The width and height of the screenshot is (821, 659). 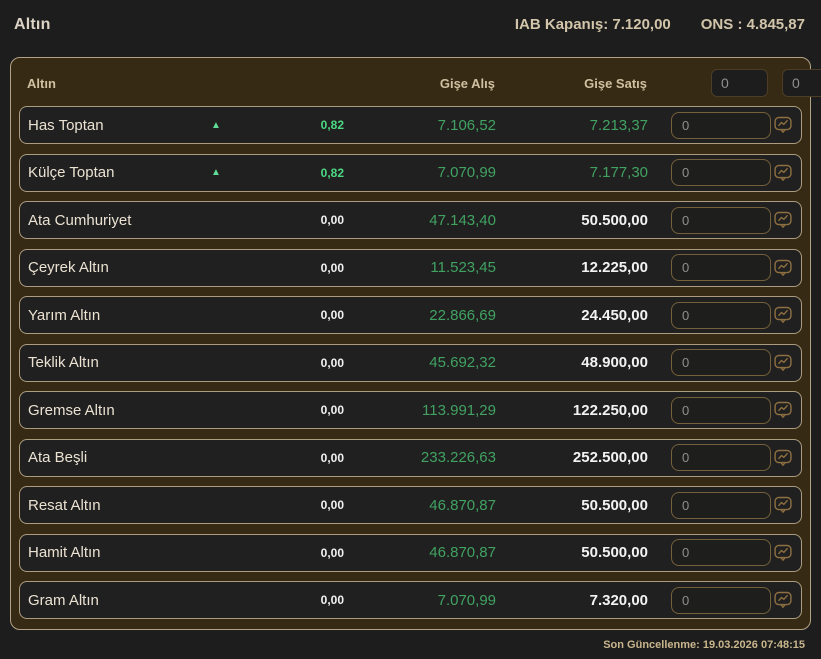 What do you see at coordinates (410, 600) in the screenshot?
I see `table-row: Gram Altın 0,00 7.070,99 7.320,00` at bounding box center [410, 600].